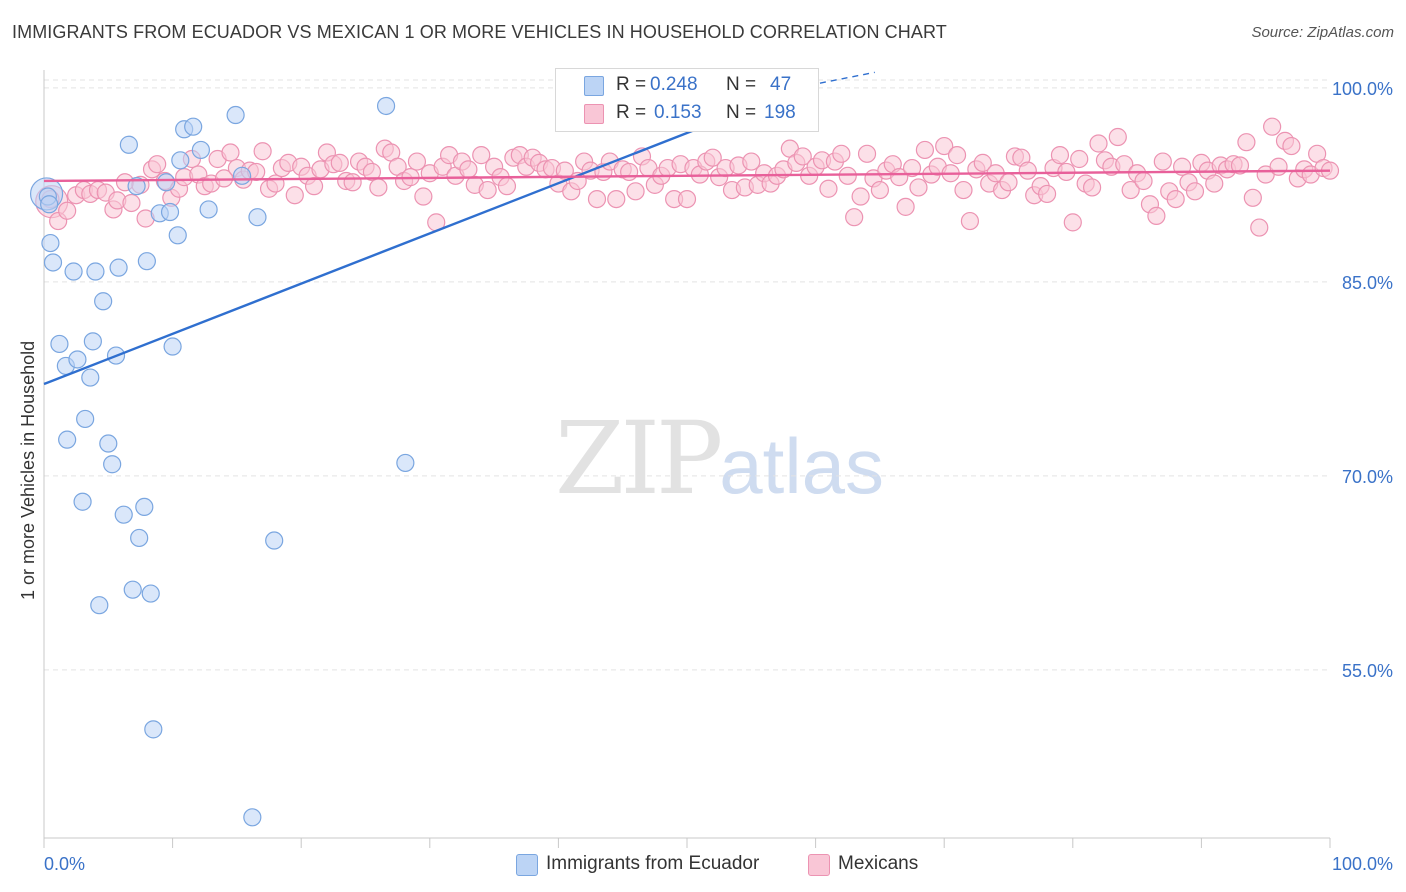 The width and height of the screenshot is (1406, 892). Describe the element at coordinates (64, 864) in the screenshot. I see `x-tick-label: 0.0%` at that location.